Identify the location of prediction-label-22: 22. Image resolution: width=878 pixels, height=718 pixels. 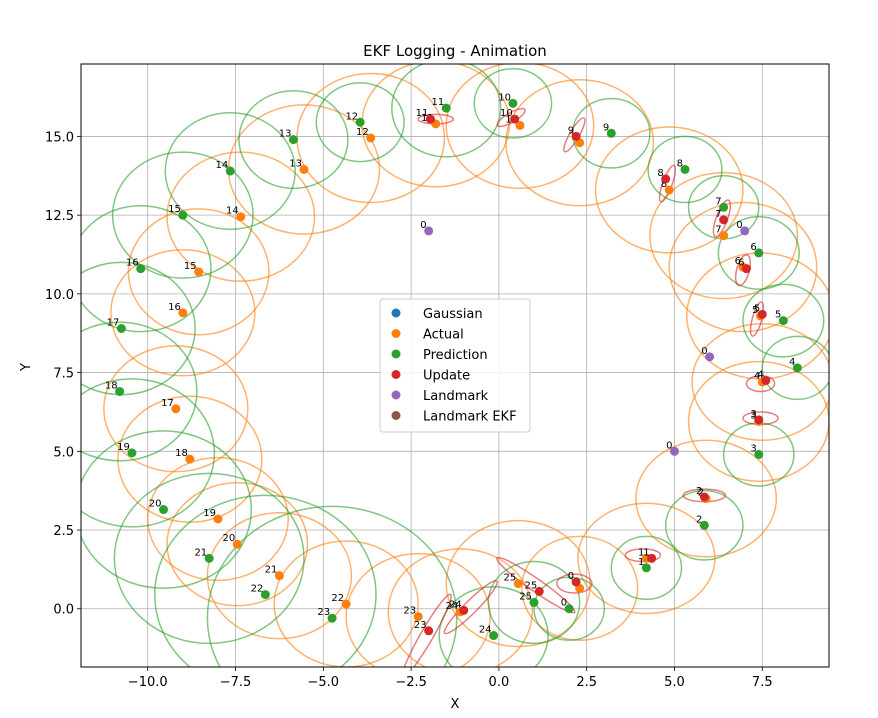
(257, 589).